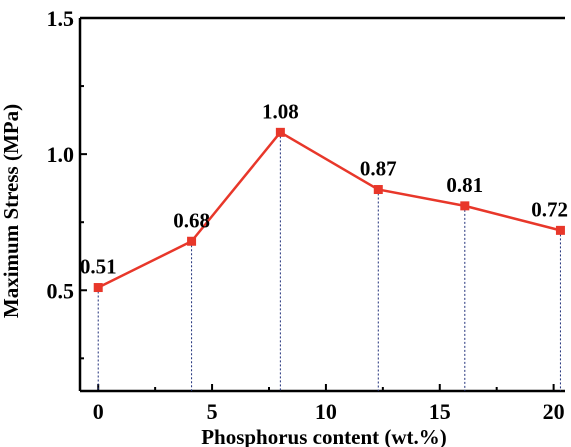  Describe the element at coordinates (61, 18) in the screenshot. I see `y-tick-label: 1.5` at that location.